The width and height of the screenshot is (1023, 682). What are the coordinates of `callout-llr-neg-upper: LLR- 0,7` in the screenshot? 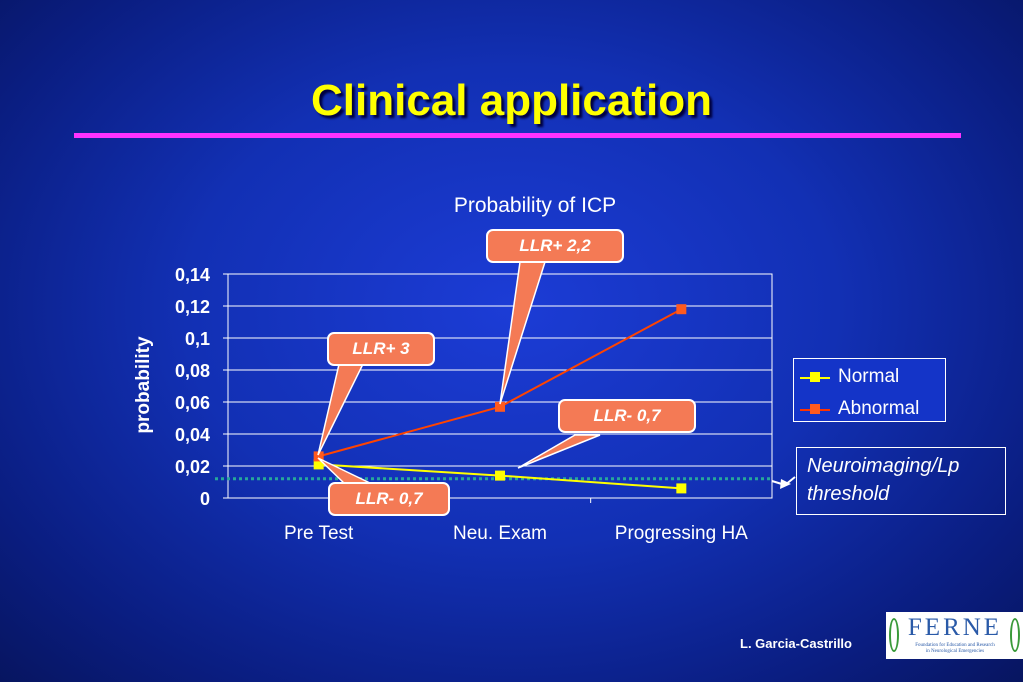 It's located at (627, 416).